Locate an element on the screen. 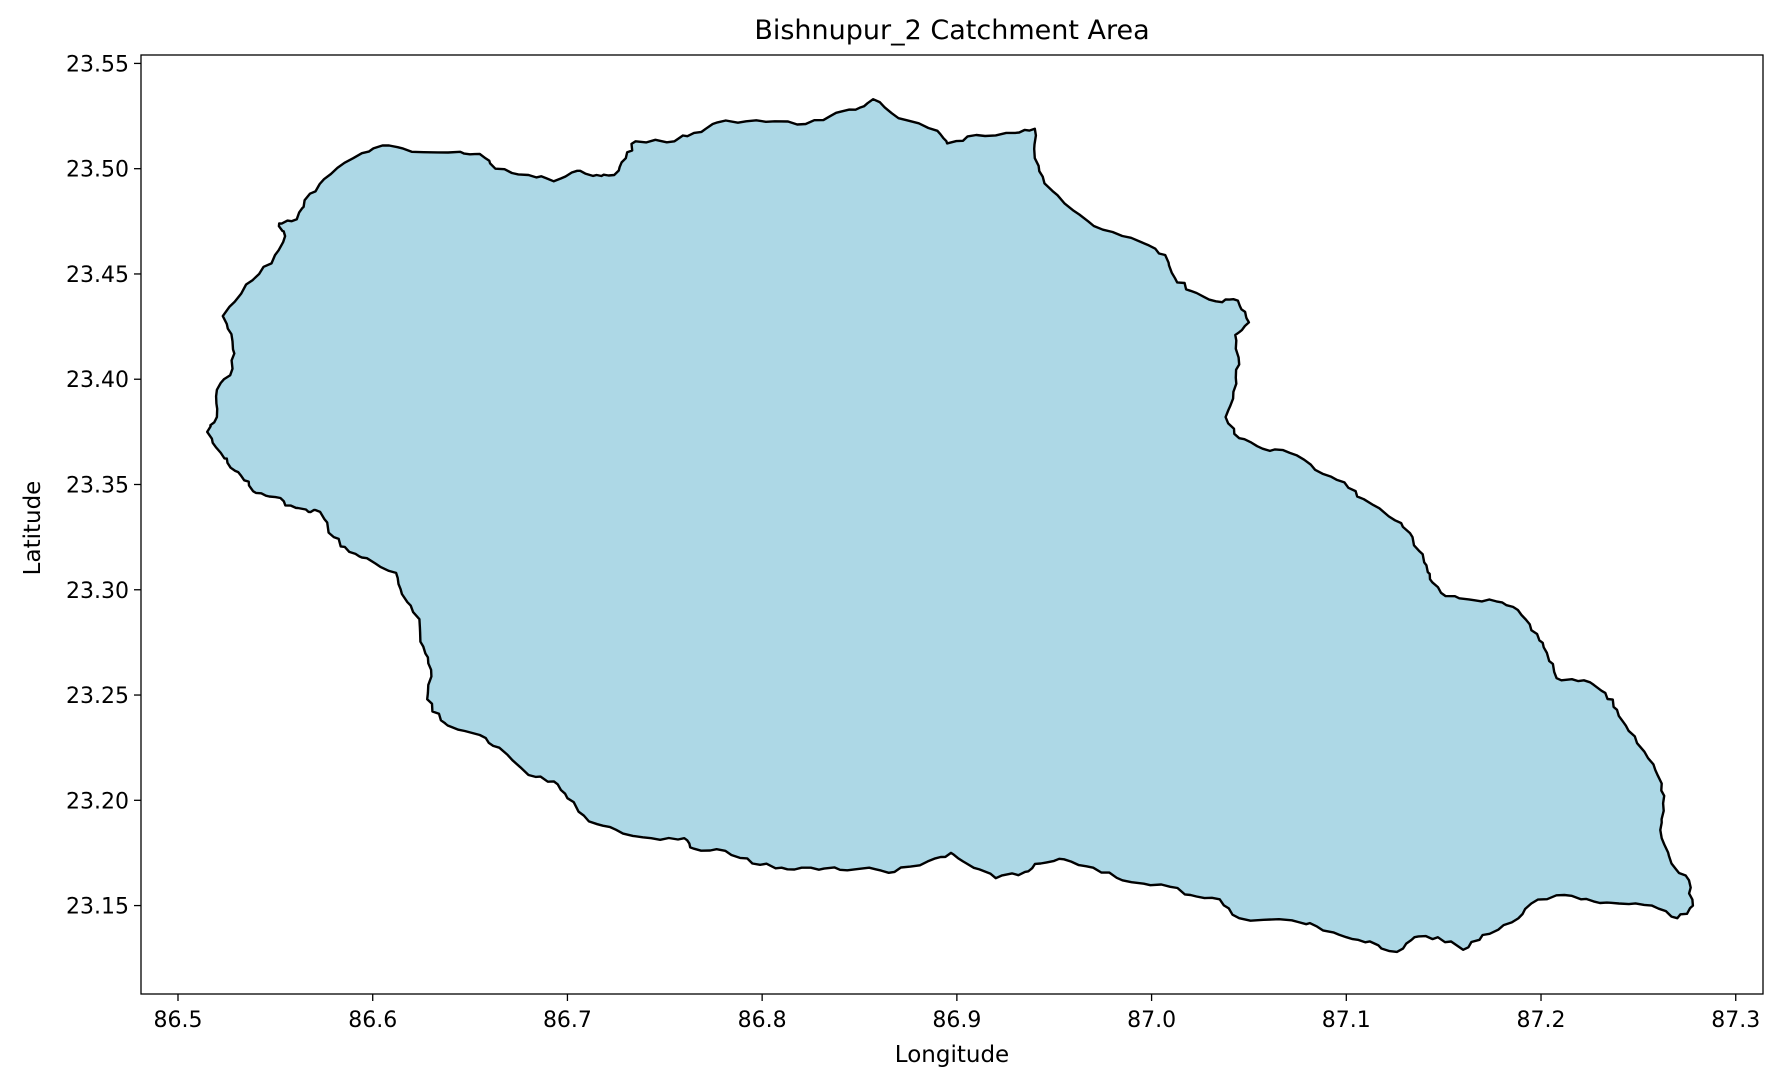 This screenshot has height=1086, width=1781. x-tick-label: 86.7 is located at coordinates (567, 1020).